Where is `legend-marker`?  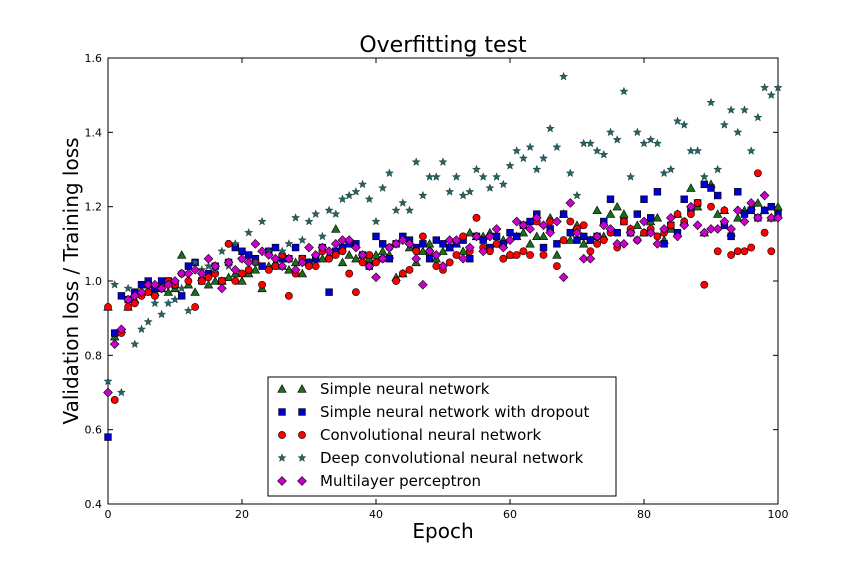
legend-marker is located at coordinates (282, 457).